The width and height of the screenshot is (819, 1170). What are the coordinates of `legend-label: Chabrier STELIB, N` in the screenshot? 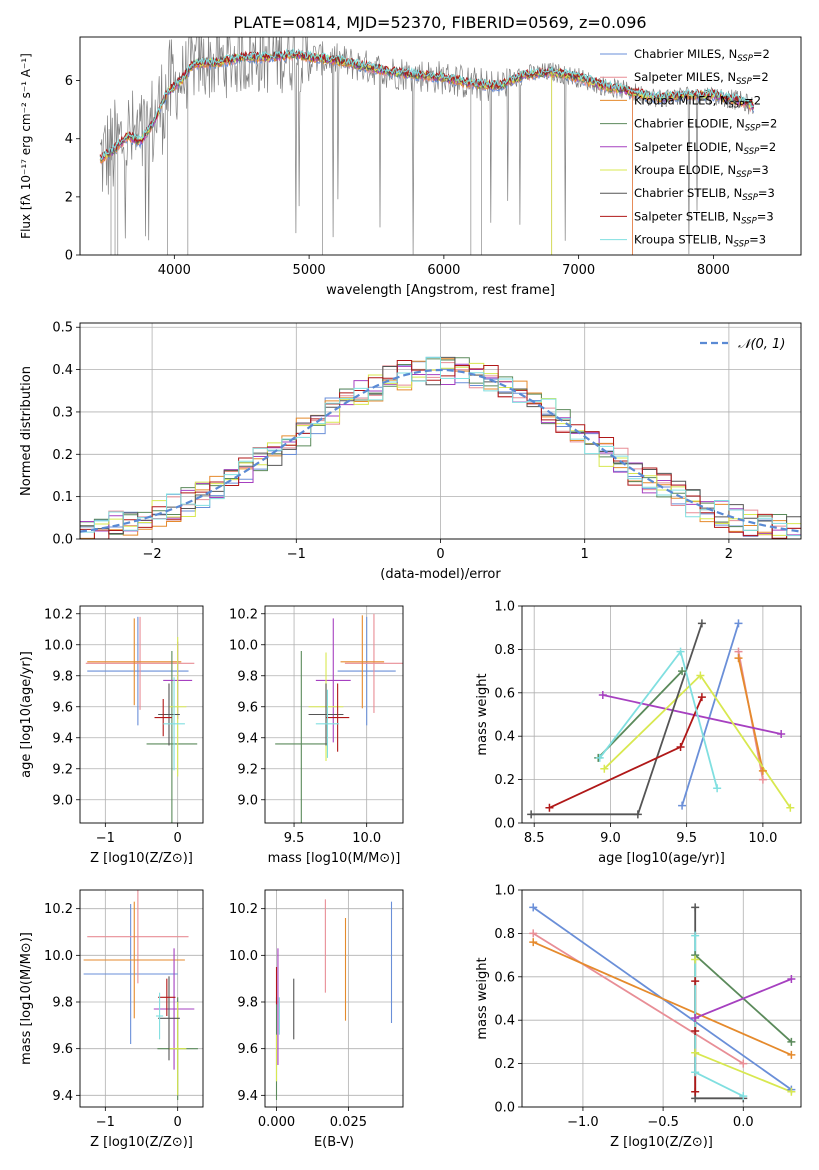 It's located at (688, 193).